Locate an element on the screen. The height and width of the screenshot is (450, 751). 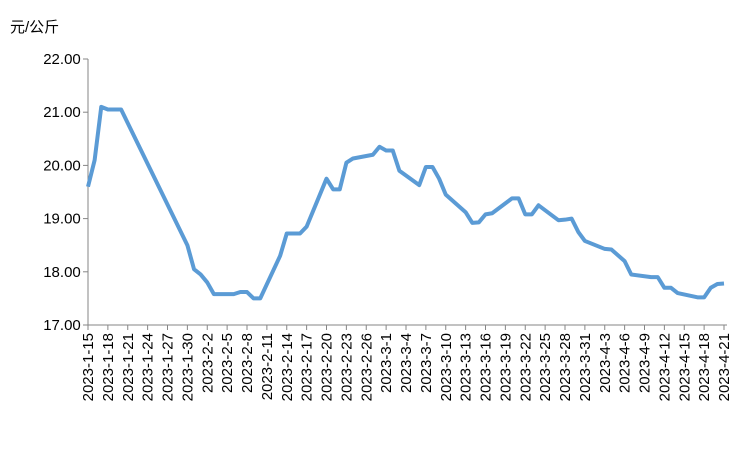
x-tick-label: 2023-3-16 is located at coordinates (486, 367).